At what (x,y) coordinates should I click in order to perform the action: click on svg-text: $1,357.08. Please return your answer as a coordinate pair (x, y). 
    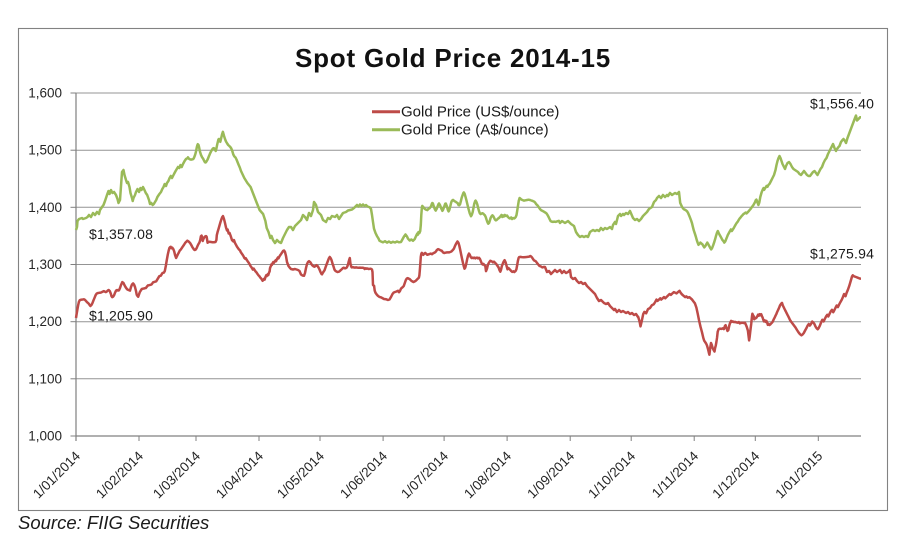
    Looking at the image, I should click on (121, 234).